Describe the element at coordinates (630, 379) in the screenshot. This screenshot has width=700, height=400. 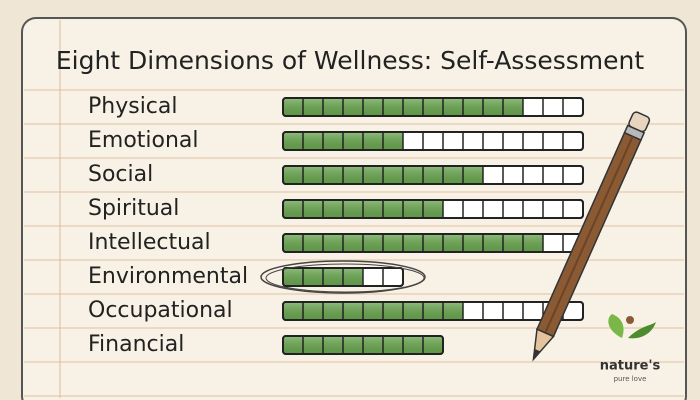
I see `logo-tagline: pure love` at that location.